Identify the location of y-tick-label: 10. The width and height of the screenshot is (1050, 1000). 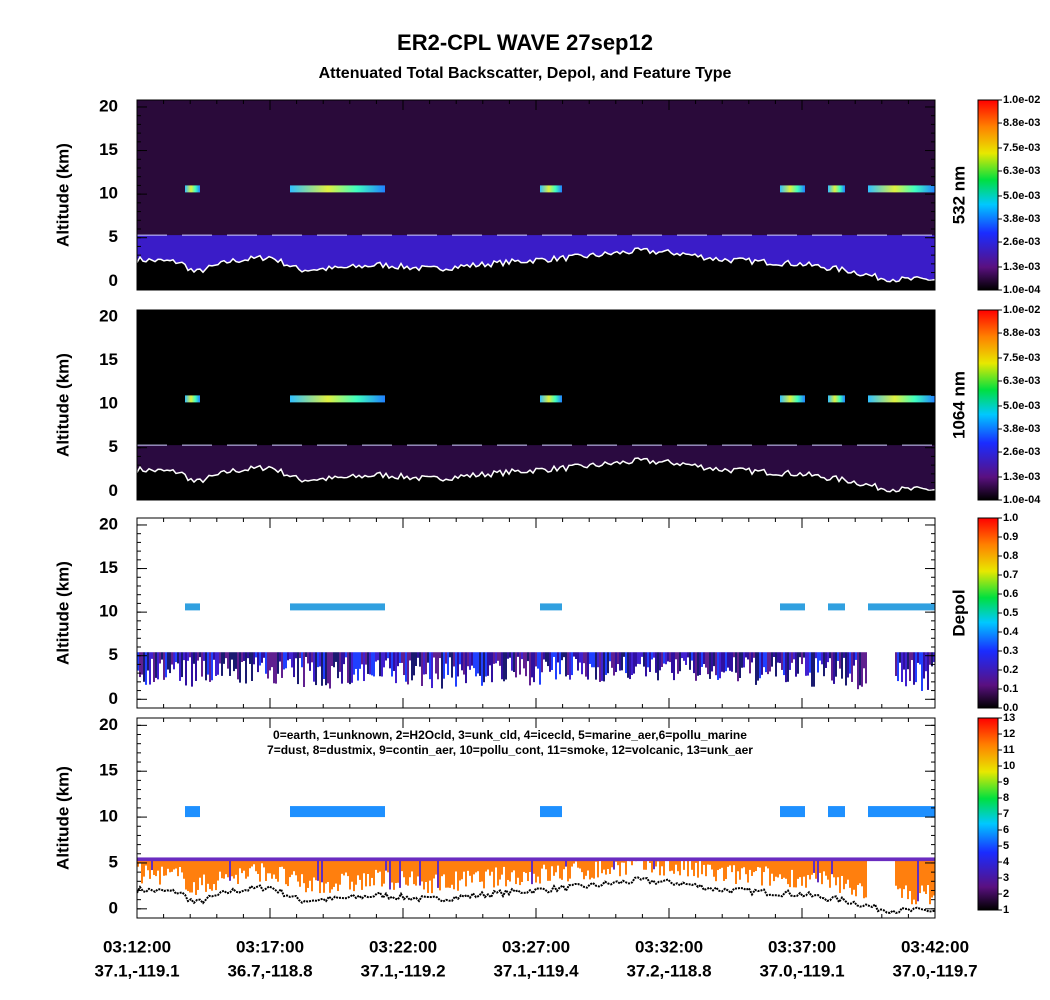
(108, 611).